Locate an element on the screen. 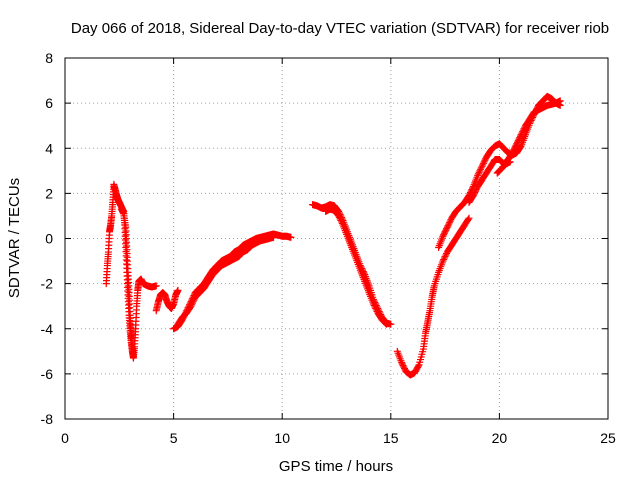 The width and height of the screenshot is (640, 480). x-tick-label: 20 is located at coordinates (500, 438).